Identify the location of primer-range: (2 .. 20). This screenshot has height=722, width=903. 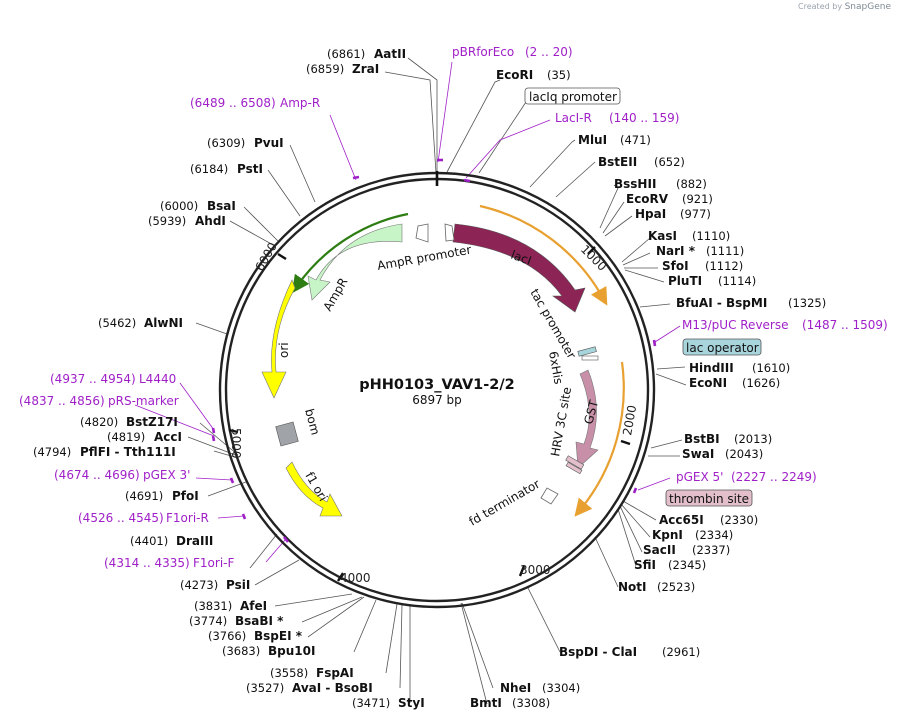
(549, 52).